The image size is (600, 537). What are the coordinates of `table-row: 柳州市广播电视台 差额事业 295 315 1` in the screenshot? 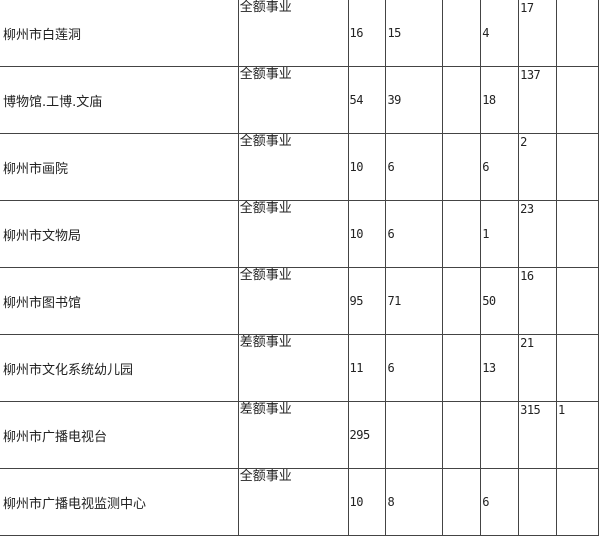 It's located at (299, 435).